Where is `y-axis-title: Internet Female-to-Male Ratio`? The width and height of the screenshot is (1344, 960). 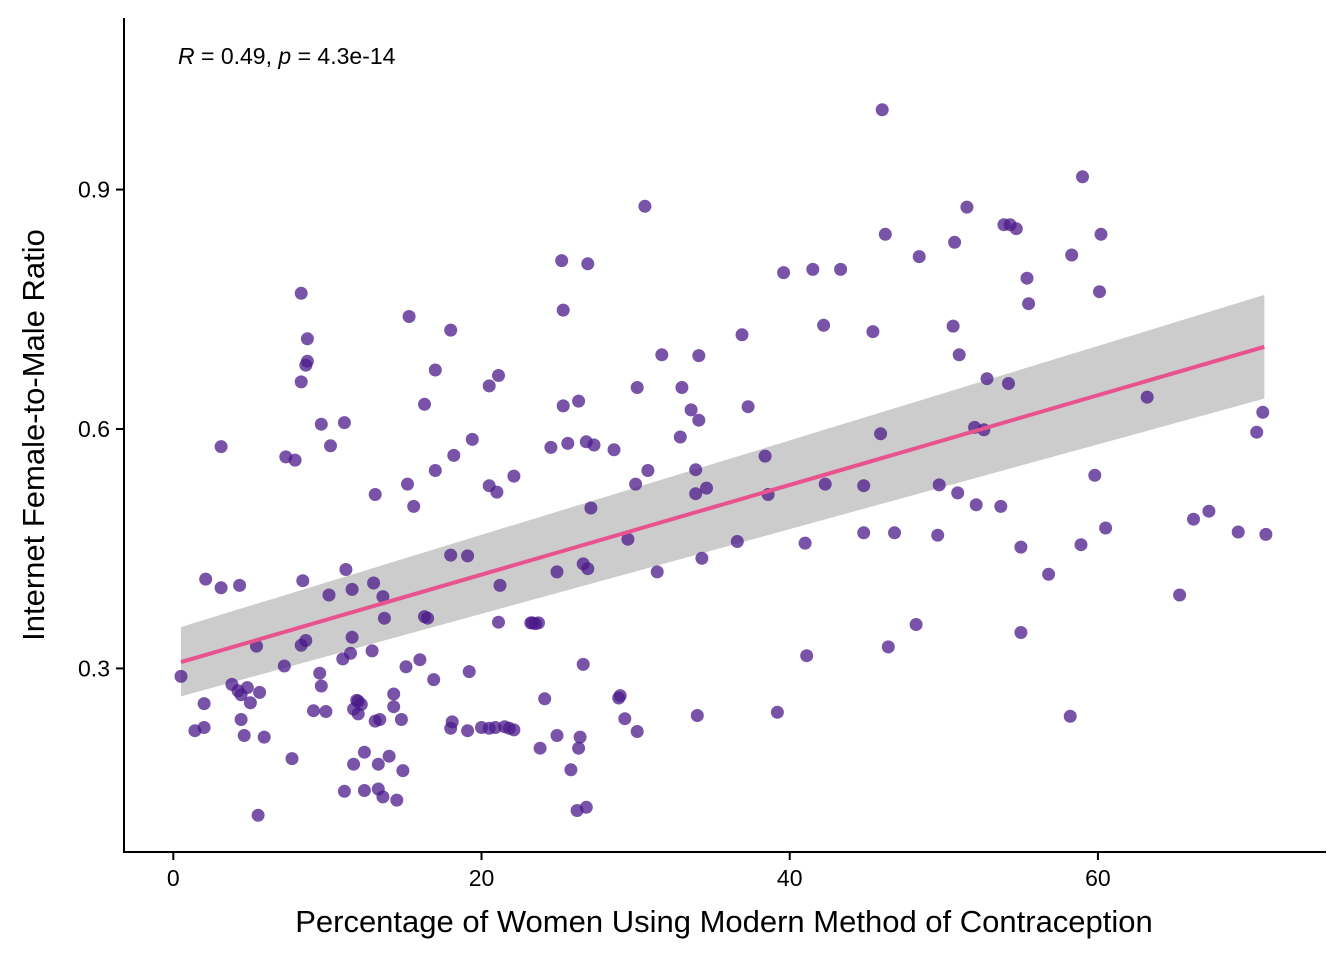 y-axis-title: Internet Female-to-Male Ratio is located at coordinates (33, 435).